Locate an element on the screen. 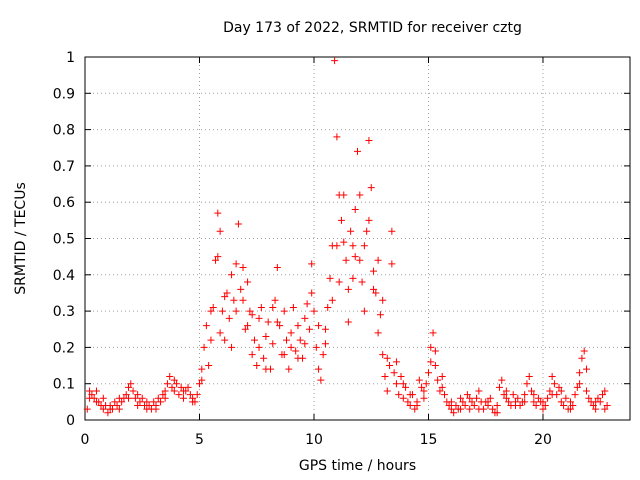  y-tick-label: 0.2 is located at coordinates (64, 348).